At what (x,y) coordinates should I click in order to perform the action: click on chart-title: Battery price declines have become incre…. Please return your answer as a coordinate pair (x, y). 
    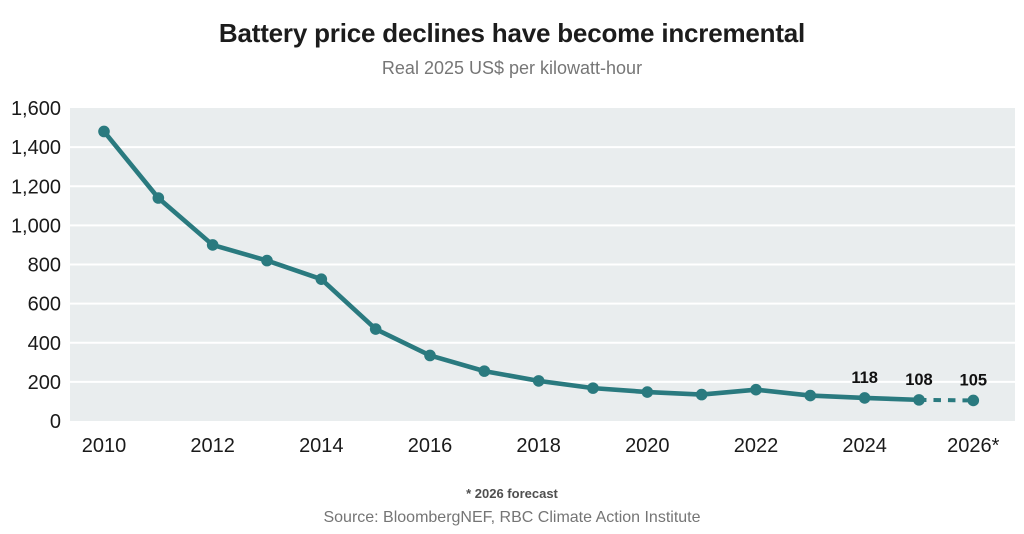
    Looking at the image, I should click on (512, 33).